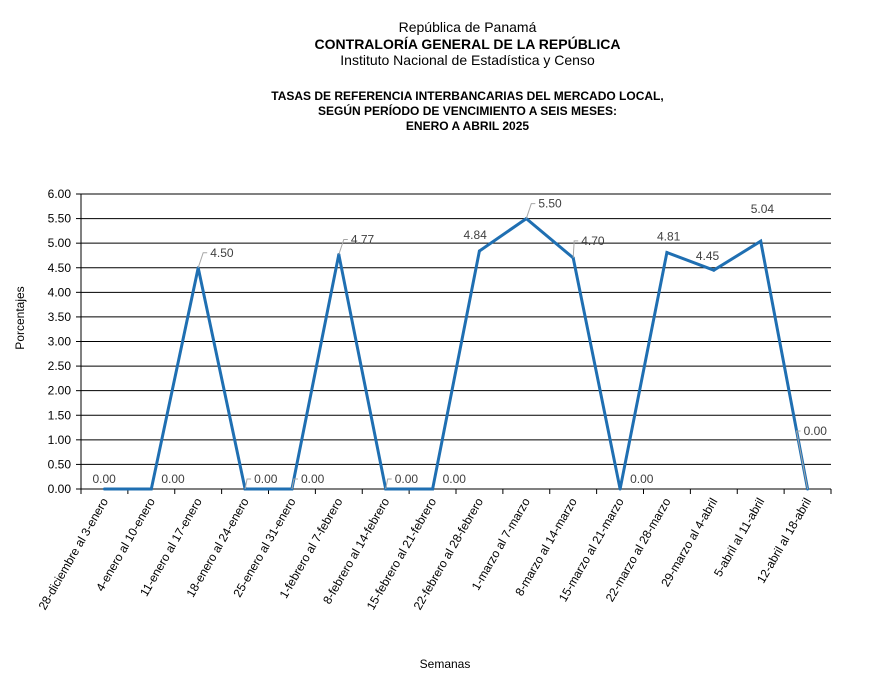  I want to click on y-tick-label: 3.50, so click(60, 317).